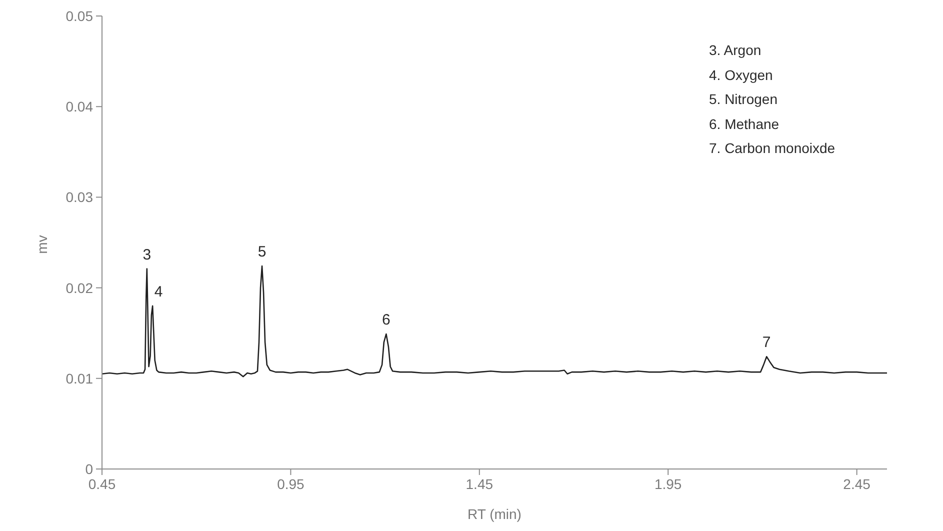  I want to click on x-tick-label: 1.45, so click(480, 484).